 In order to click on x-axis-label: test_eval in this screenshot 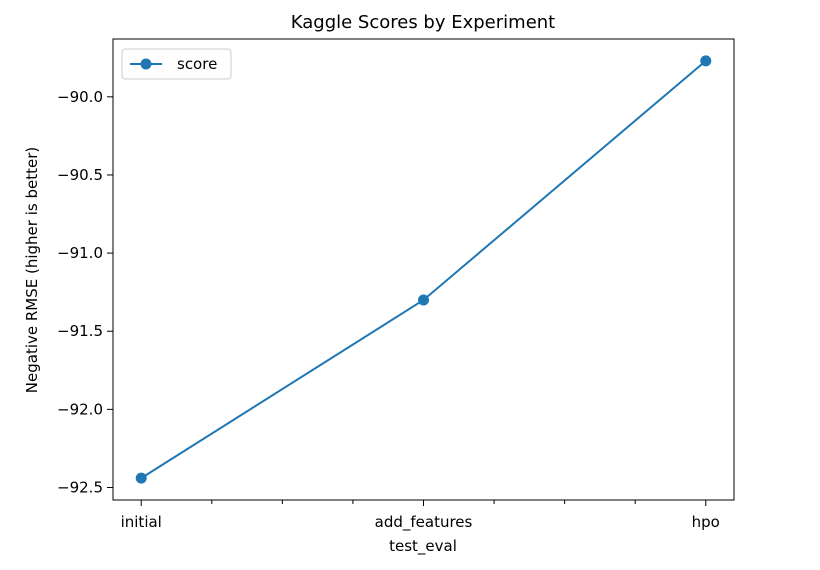, I will do `click(423, 546)`.